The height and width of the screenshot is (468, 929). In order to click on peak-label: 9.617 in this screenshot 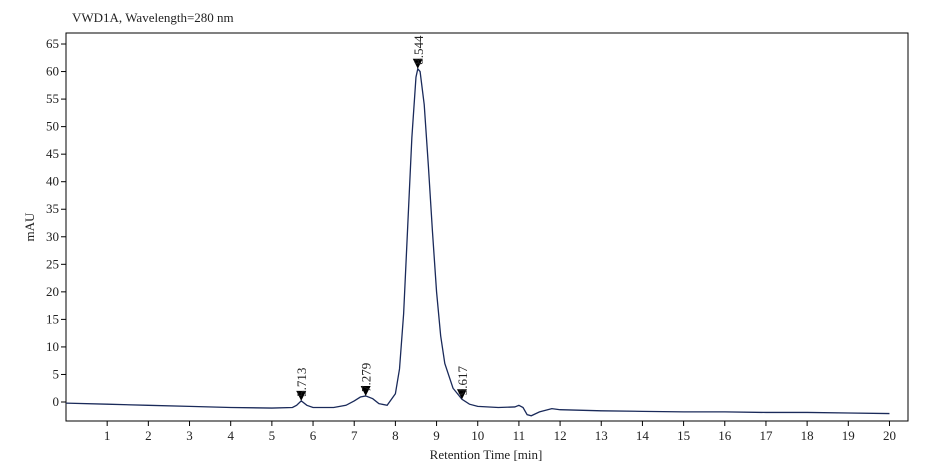, I will do `click(462, 380)`.